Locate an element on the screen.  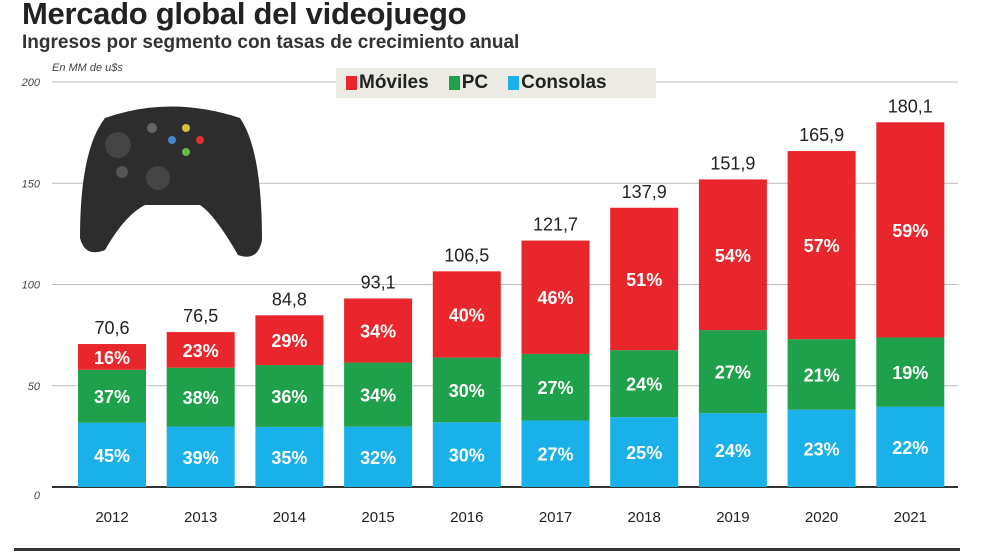
legend: Móviles PC Consolas is located at coordinates (496, 83).